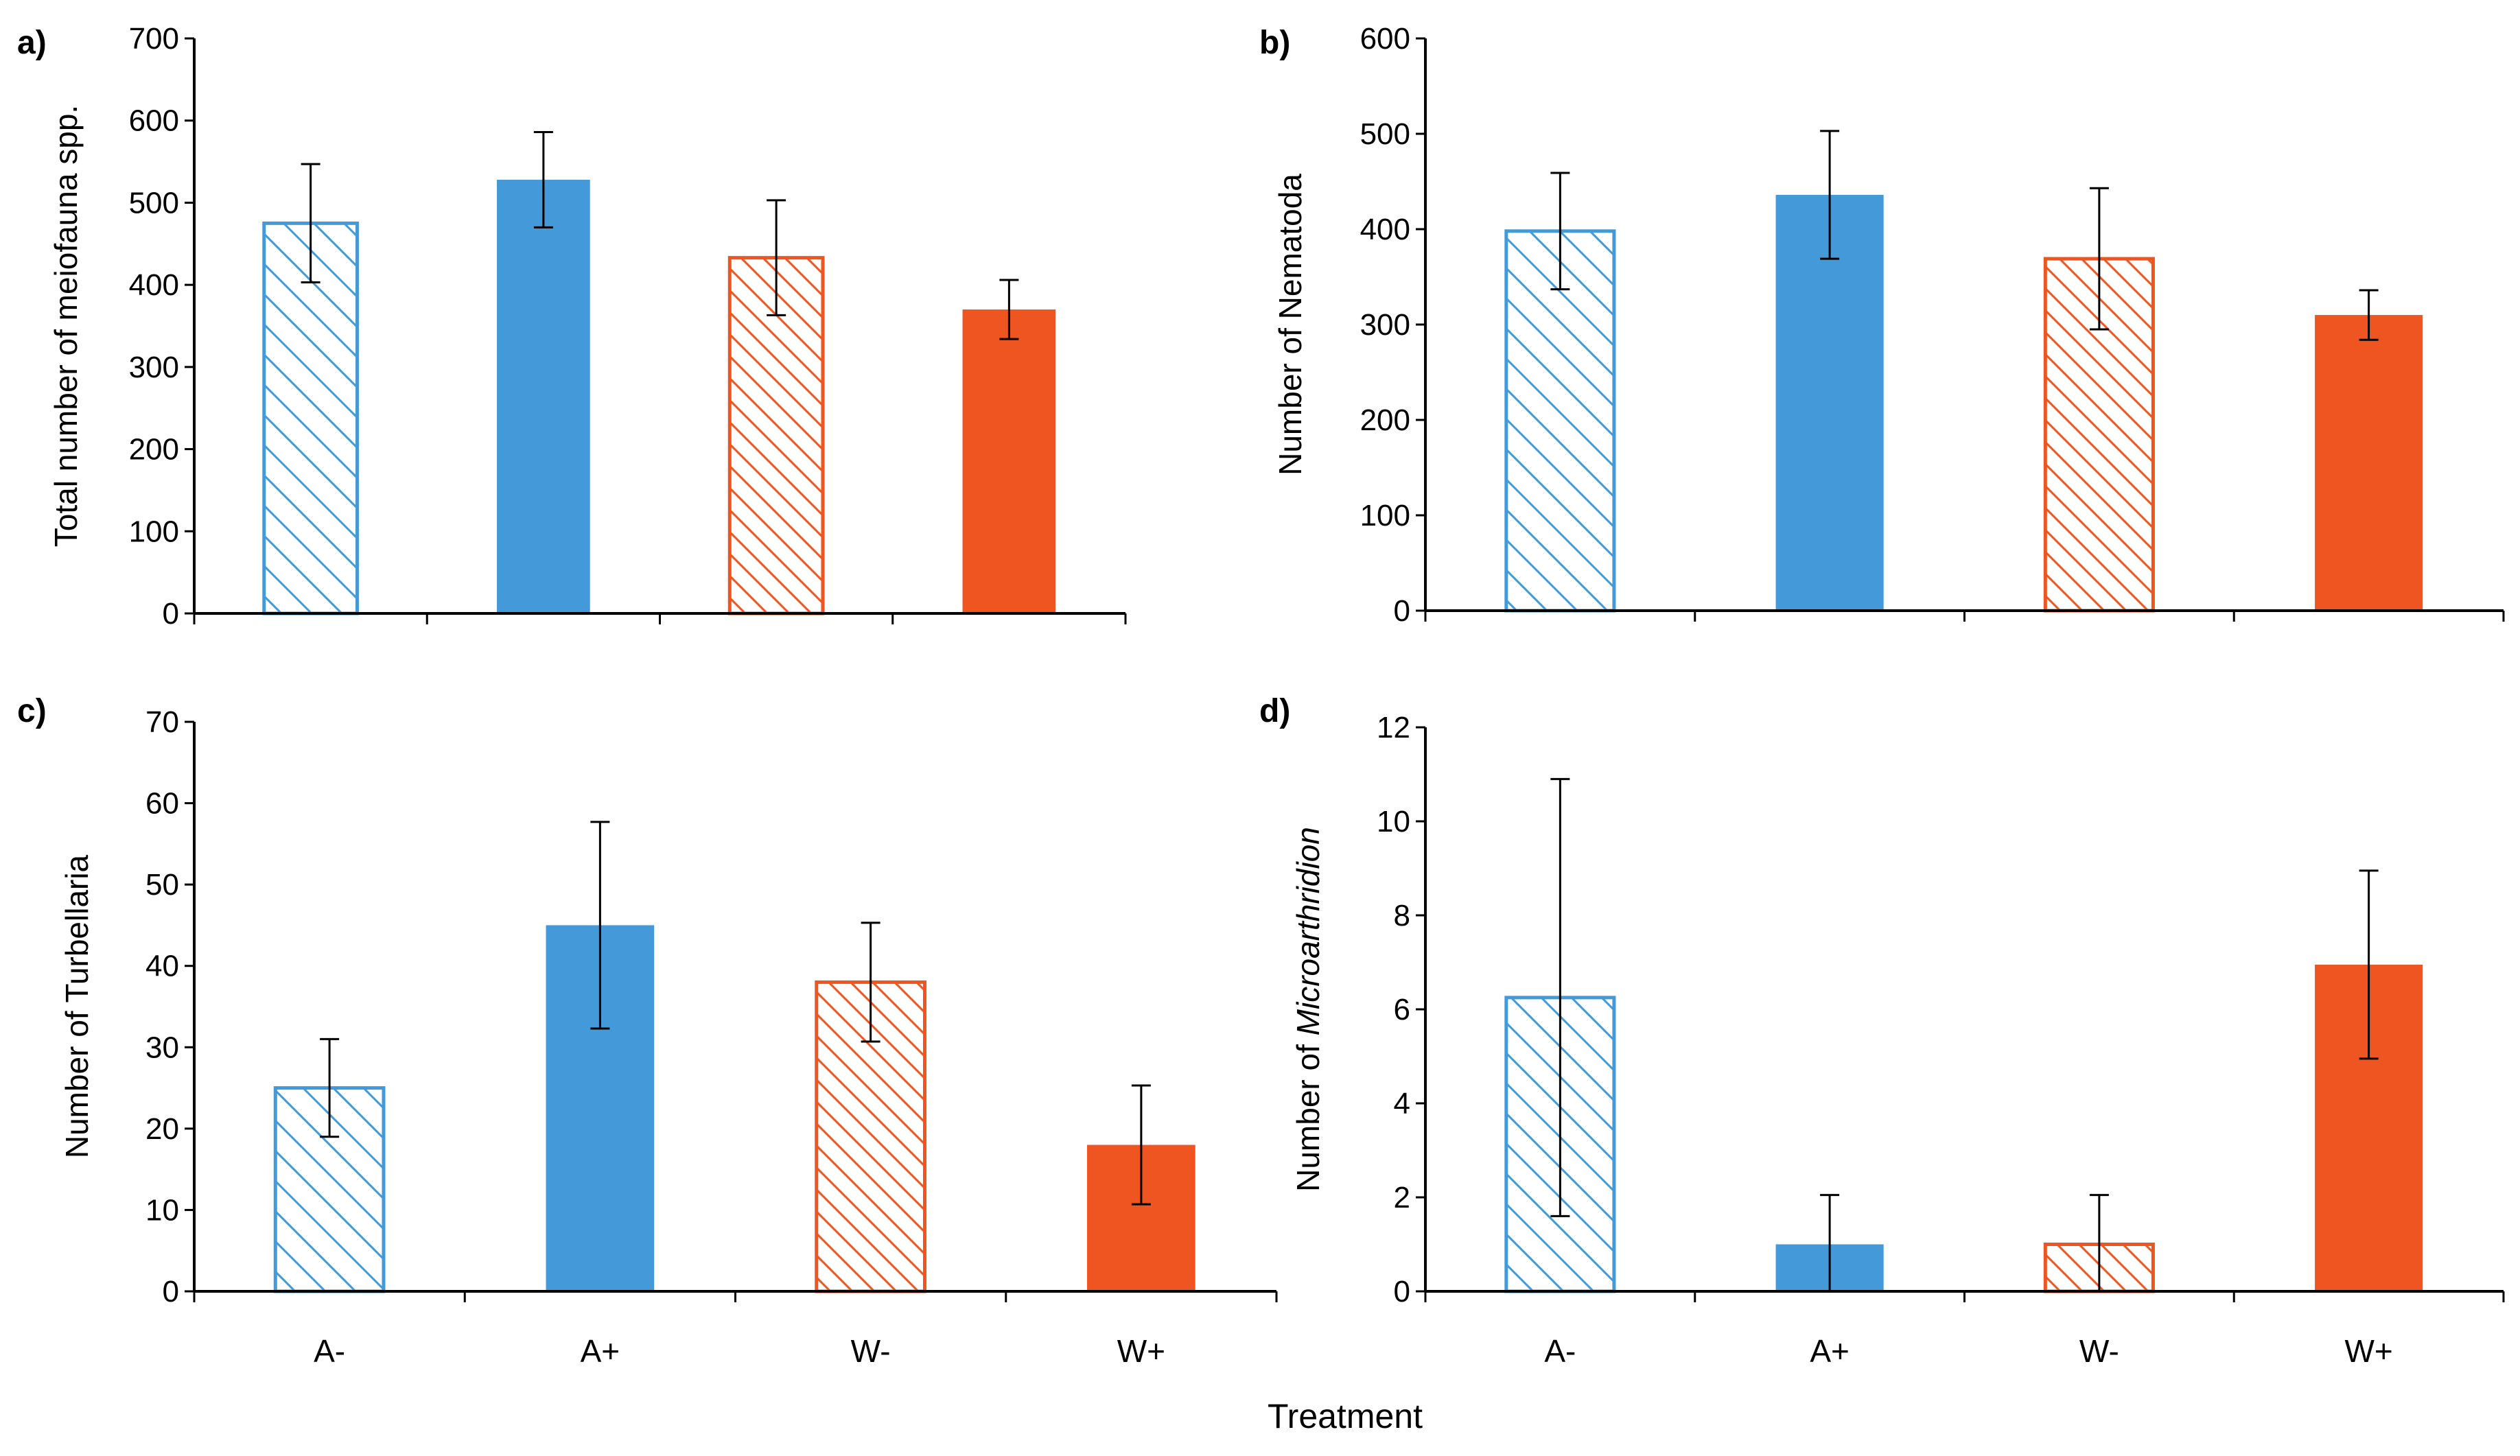  What do you see at coordinates (1402, 1291) in the screenshot?
I see `y-tick-label-d: 0` at bounding box center [1402, 1291].